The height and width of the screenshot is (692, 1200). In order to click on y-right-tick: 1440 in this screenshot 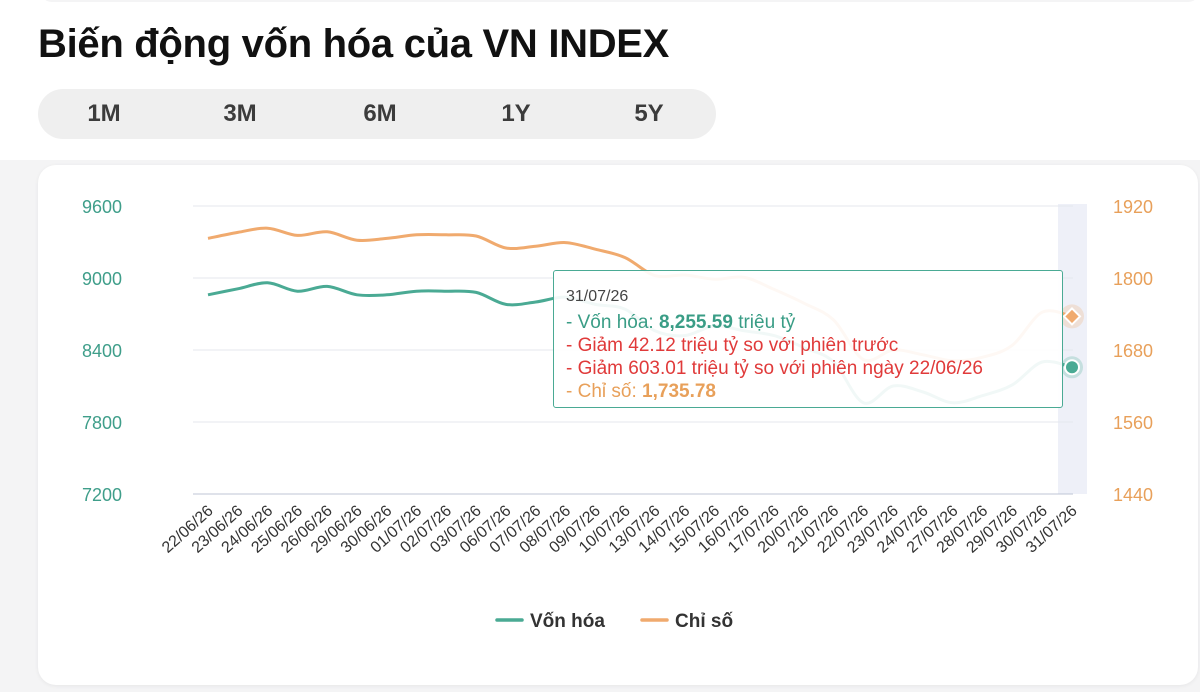, I will do `click(1133, 495)`.